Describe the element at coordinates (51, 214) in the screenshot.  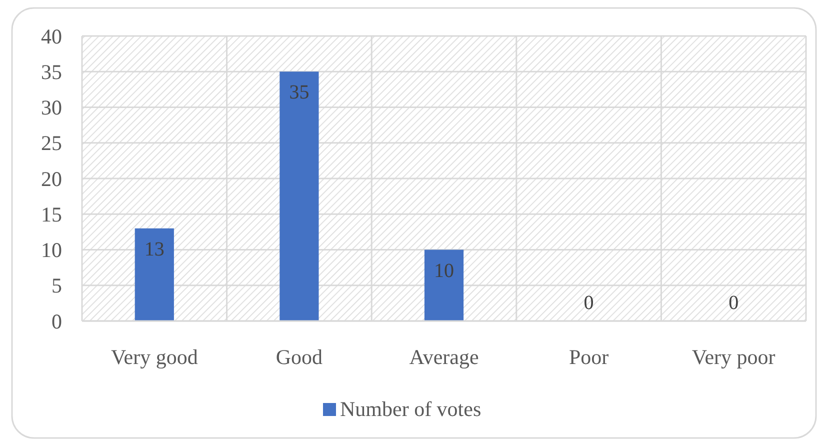
I see `y-tick-label: 15` at that location.